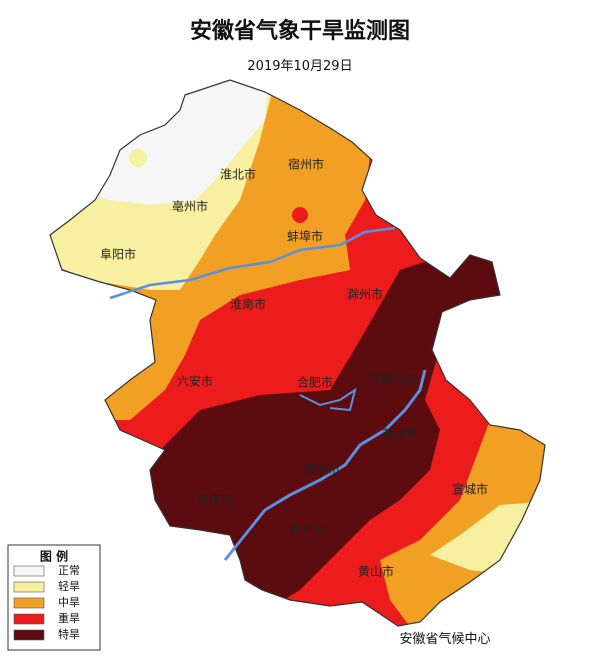  What do you see at coordinates (69, 634) in the screenshot?
I see `legend-label: 特旱` at bounding box center [69, 634].